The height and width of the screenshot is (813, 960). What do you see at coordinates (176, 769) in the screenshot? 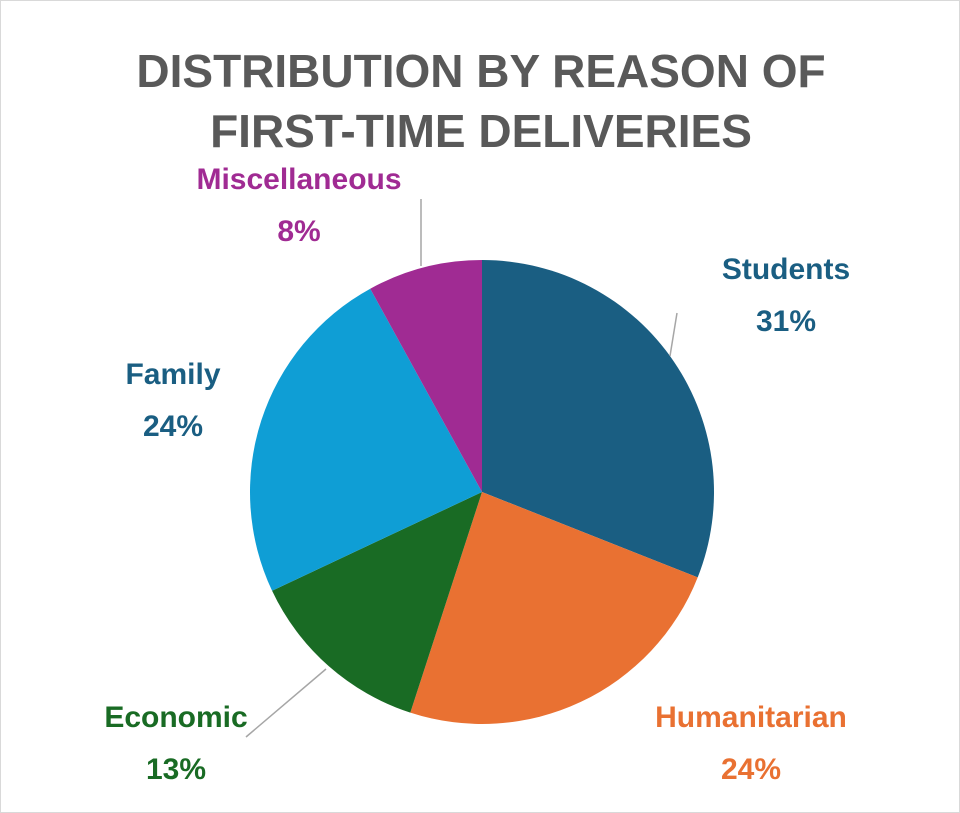
I see `slice-value-label: 13%` at bounding box center [176, 769].